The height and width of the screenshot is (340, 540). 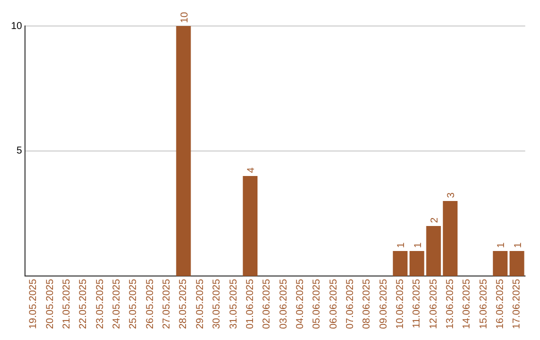 I want to click on x-tick-label: 10.06.2025, so click(x=400, y=304).